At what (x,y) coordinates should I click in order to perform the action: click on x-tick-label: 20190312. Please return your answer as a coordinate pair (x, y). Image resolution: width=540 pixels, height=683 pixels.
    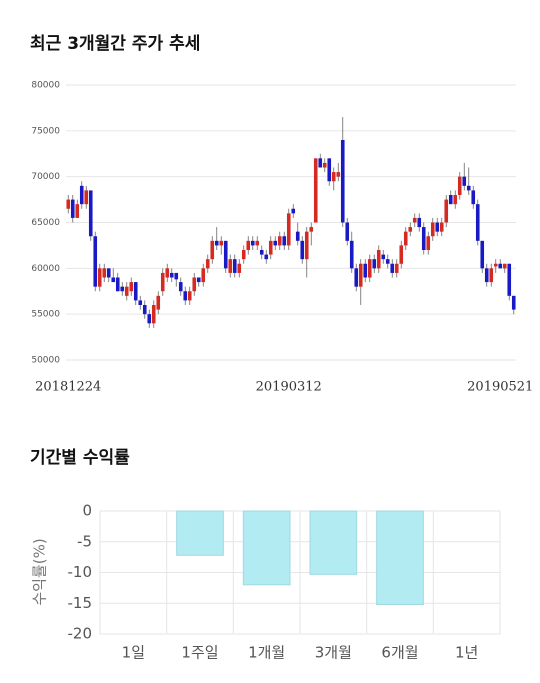
    Looking at the image, I should click on (289, 387).